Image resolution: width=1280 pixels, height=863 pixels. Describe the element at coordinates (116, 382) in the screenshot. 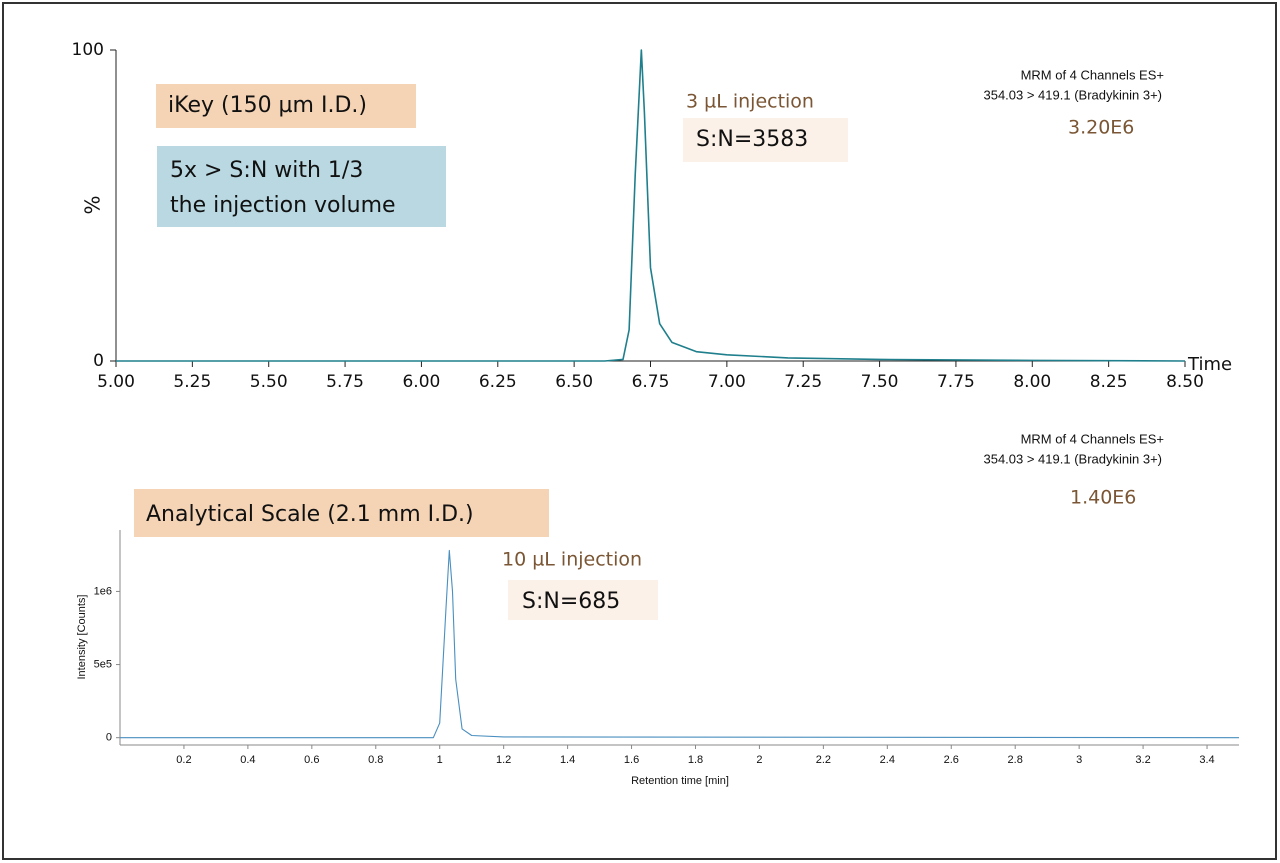

I see `x-tick-label: 5.00` at that location.